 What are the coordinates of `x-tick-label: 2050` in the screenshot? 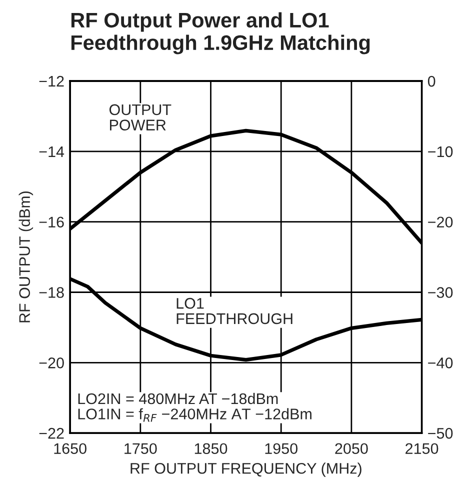 It's located at (351, 448).